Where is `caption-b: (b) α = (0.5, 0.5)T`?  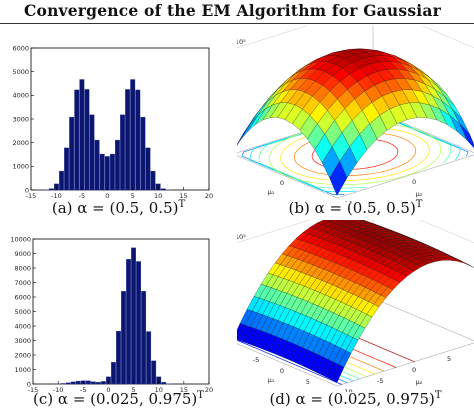
caption-b: (b) α = (0.5, 0.5)T is located at coordinates (355, 208).